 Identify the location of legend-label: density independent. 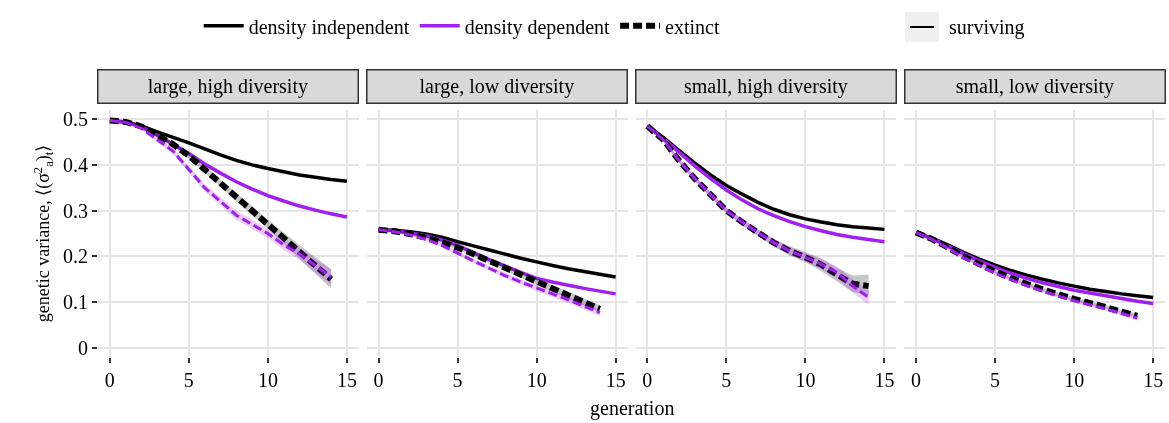
(329, 27).